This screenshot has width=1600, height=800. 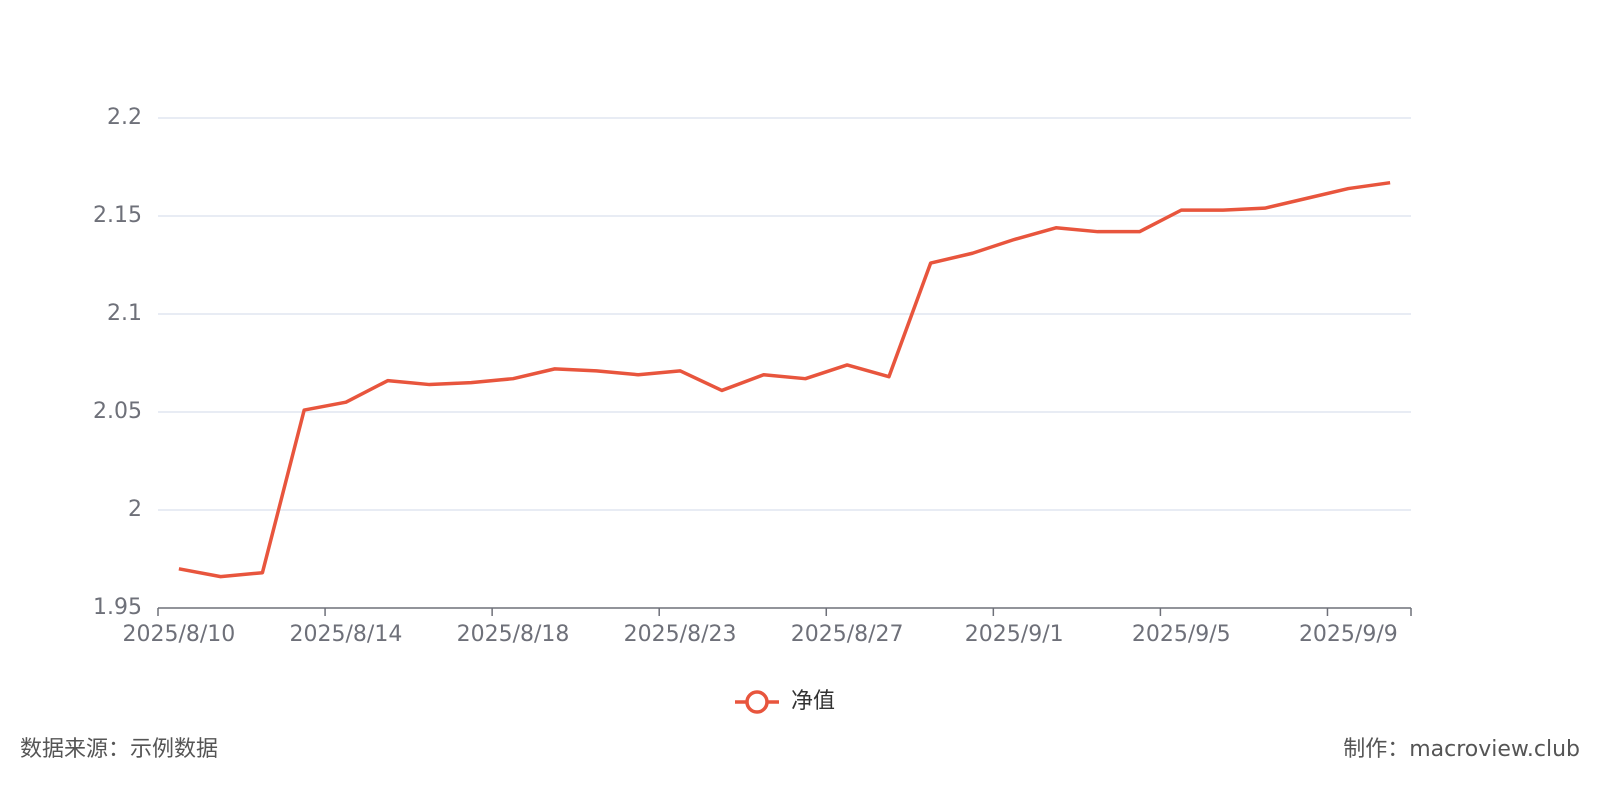 What do you see at coordinates (124, 117) in the screenshot?
I see `y-tick-label: 2.2` at bounding box center [124, 117].